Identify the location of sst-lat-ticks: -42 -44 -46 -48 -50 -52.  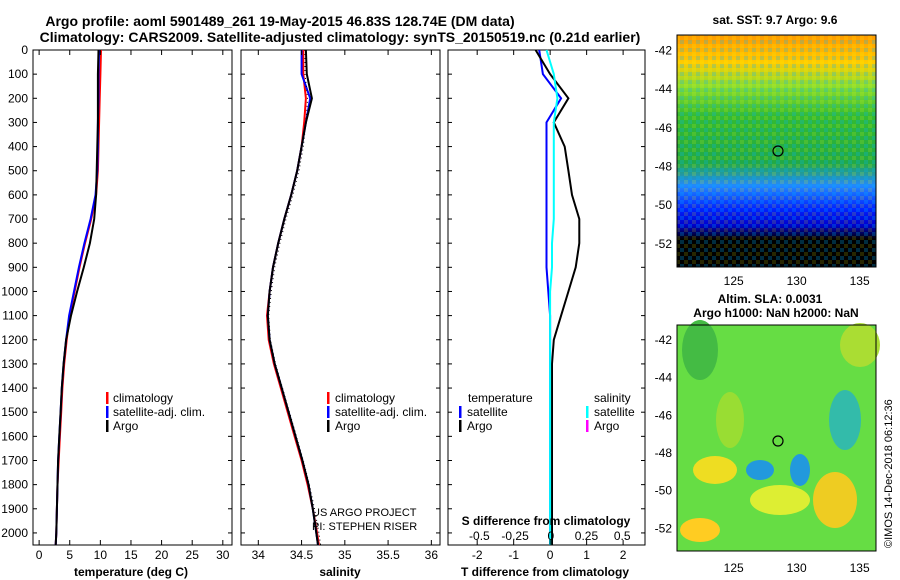
(664, 146).